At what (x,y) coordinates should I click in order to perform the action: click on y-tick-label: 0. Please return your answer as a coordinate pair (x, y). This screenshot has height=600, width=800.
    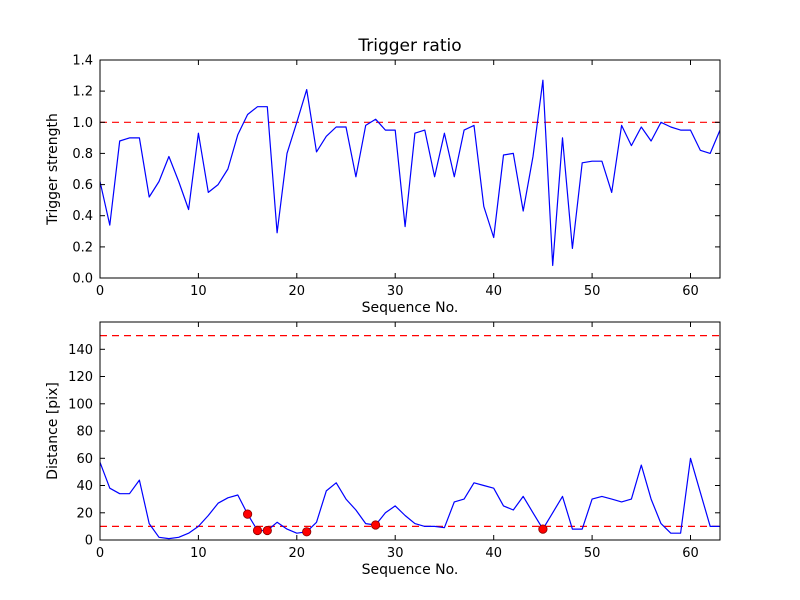
    Looking at the image, I should click on (89, 541).